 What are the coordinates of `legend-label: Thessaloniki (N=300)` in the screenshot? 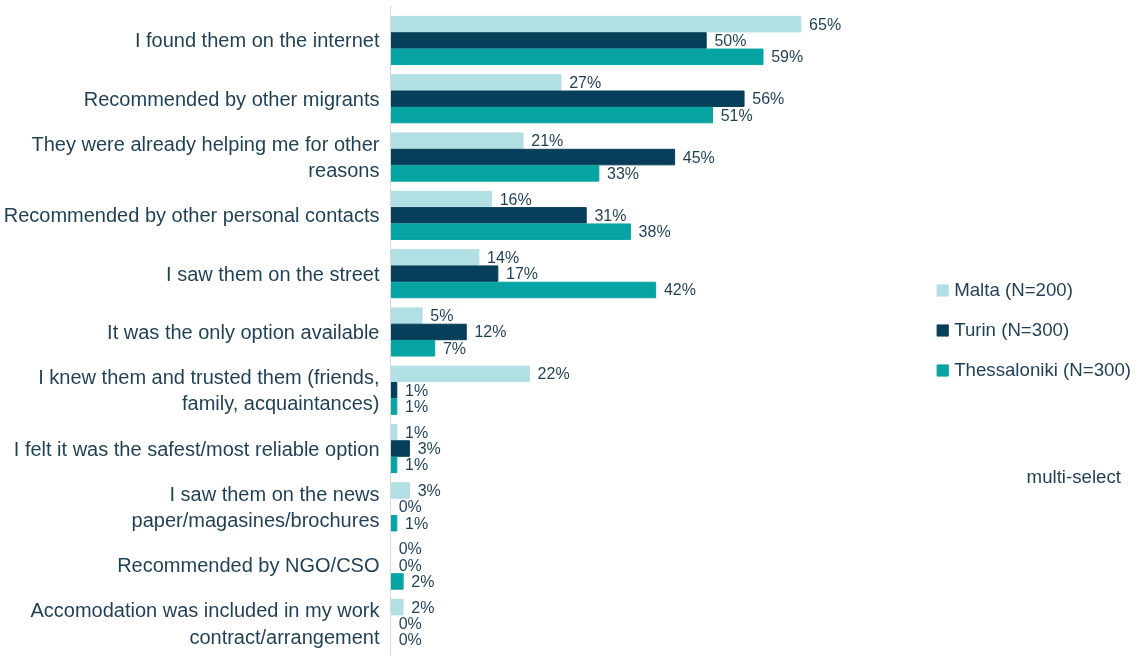 It's located at (1042, 370).